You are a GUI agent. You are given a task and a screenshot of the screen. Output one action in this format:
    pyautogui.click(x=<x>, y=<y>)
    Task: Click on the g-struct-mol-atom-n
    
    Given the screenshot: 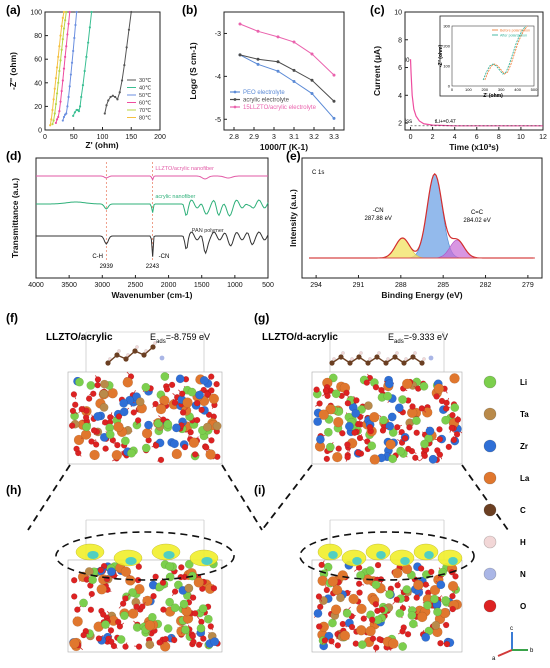 What is the action you would take?
    pyautogui.click(x=431, y=358)
    